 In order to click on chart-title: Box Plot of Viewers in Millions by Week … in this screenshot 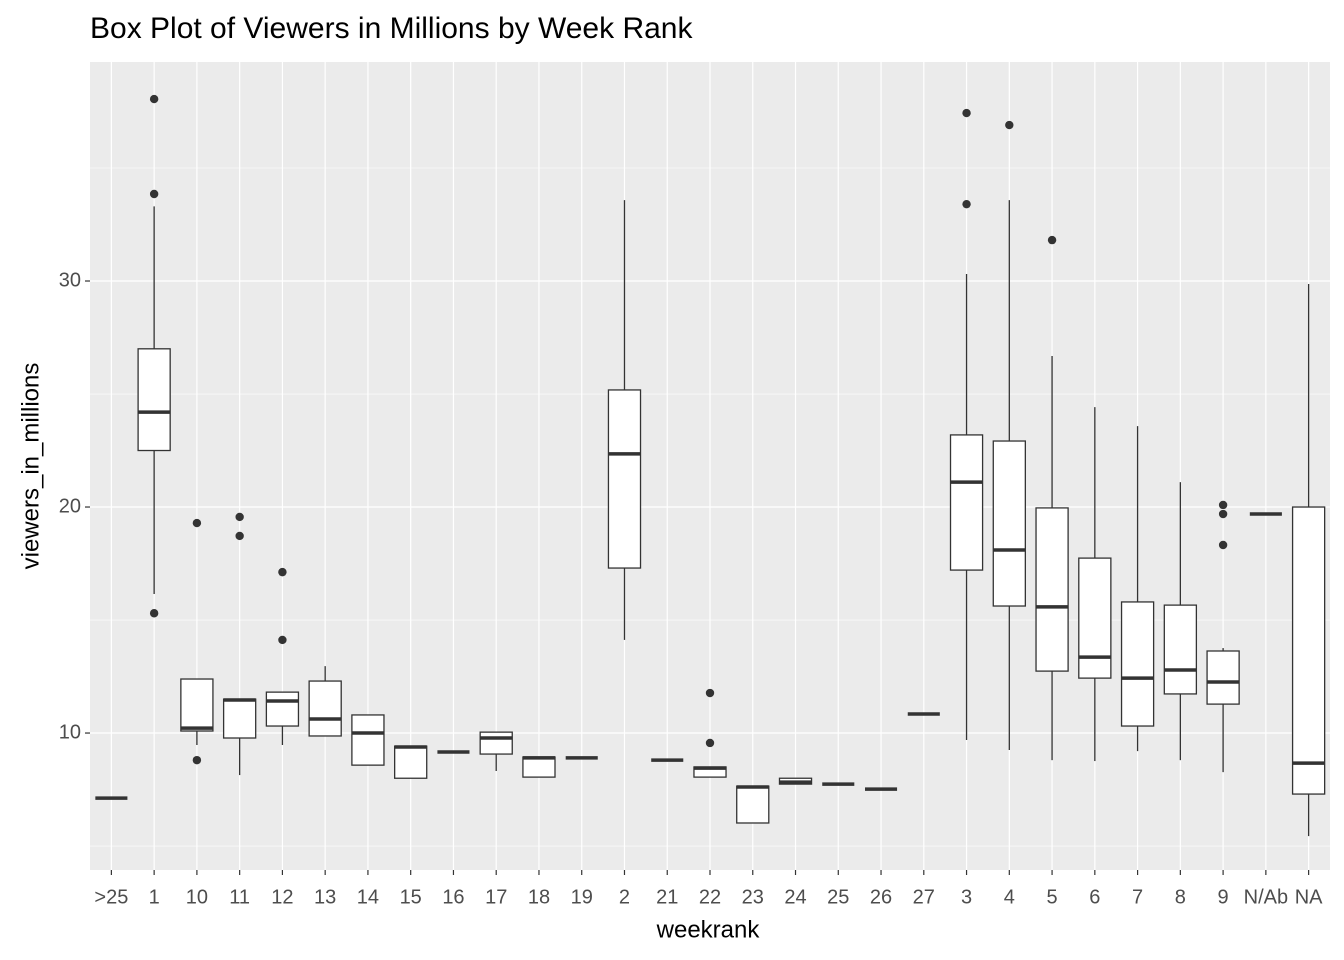, I will do `click(391, 28)`.